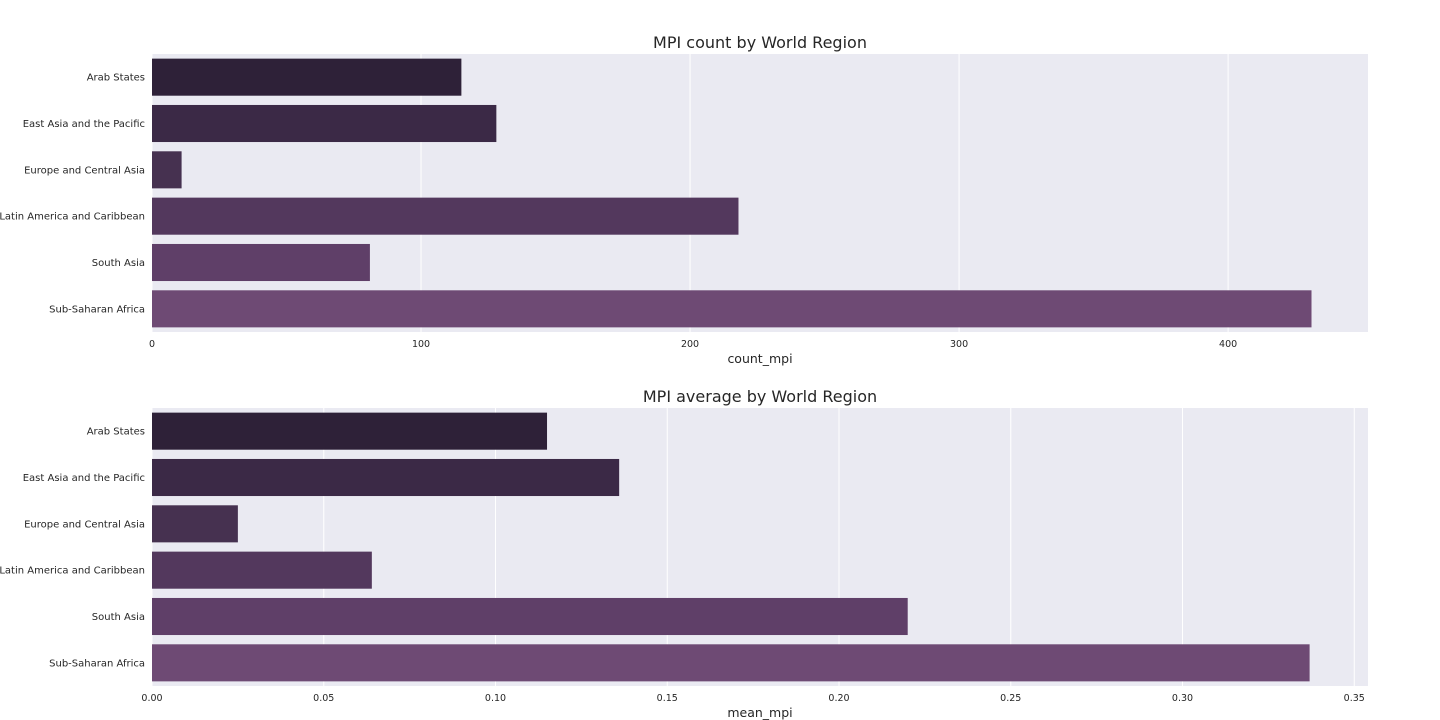 This screenshot has height=720, width=1440. I want to click on x-tick-label: 0.15, so click(667, 698).